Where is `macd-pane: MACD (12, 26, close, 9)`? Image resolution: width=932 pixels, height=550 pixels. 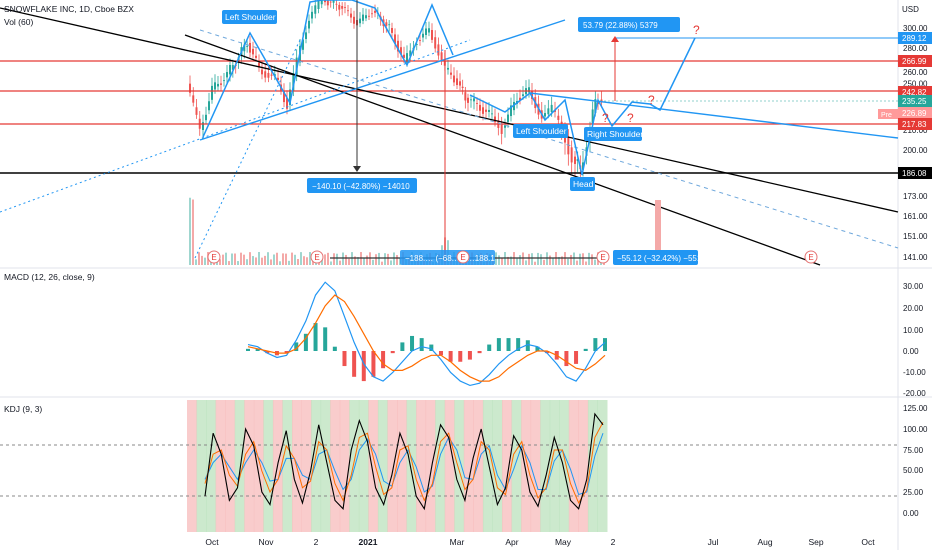
macd-pane: MACD (12, 26, close, 9) is located at coordinates (305, 329).